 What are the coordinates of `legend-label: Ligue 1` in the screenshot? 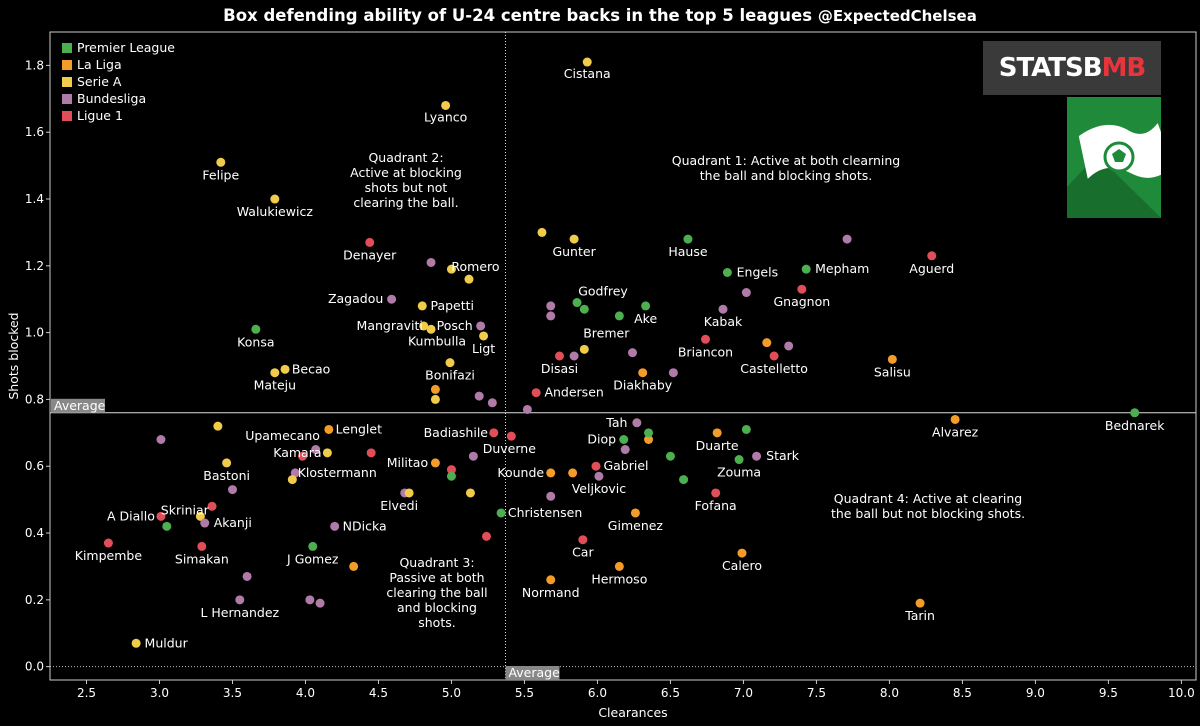 It's located at (100, 115).